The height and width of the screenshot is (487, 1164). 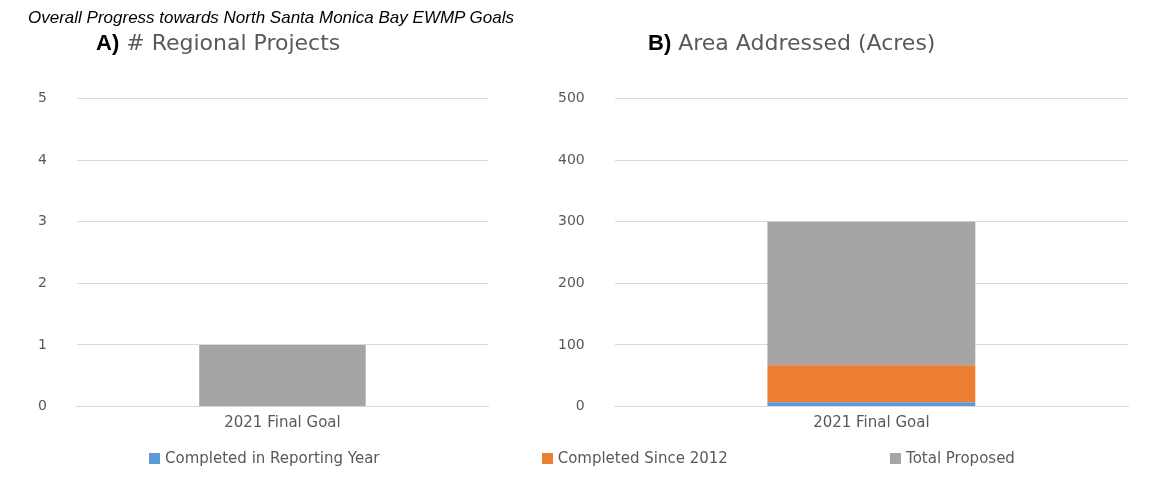 What do you see at coordinates (42, 343) in the screenshot?
I see `y-tick-label: 1` at bounding box center [42, 343].